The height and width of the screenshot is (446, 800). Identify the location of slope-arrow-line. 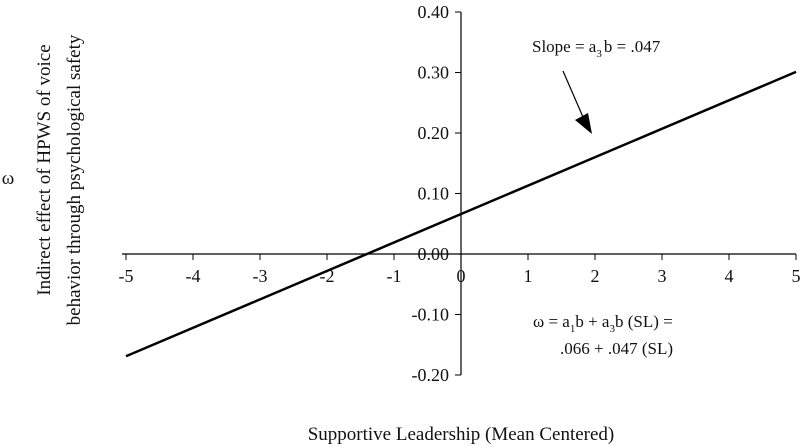
(573, 94).